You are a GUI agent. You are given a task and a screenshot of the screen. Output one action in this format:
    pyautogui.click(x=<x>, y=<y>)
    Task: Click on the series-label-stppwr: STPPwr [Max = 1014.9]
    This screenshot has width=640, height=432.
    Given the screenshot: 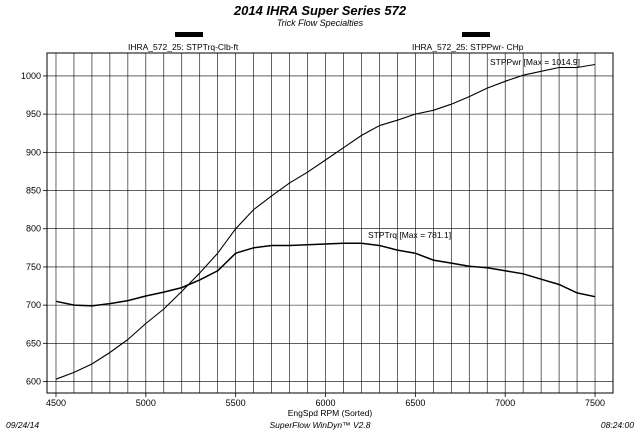 What is the action you would take?
    pyautogui.click(x=535, y=62)
    